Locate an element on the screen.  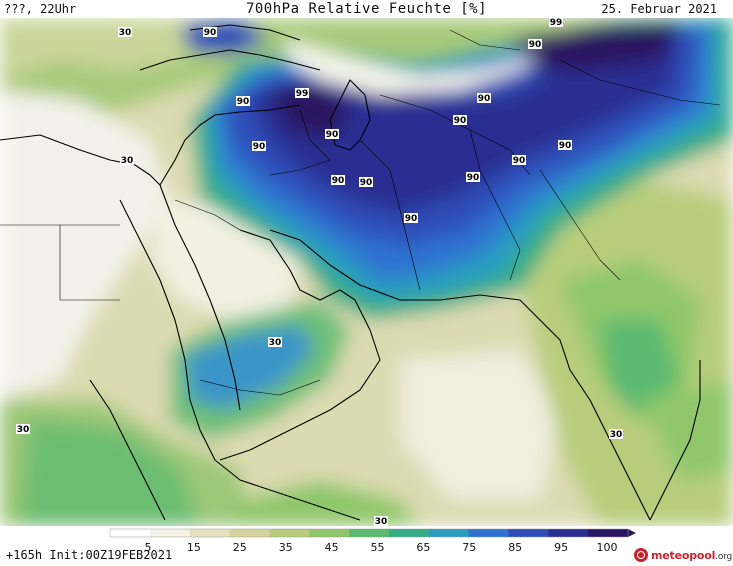
legend-tick-label: 75 is located at coordinates (469, 547).